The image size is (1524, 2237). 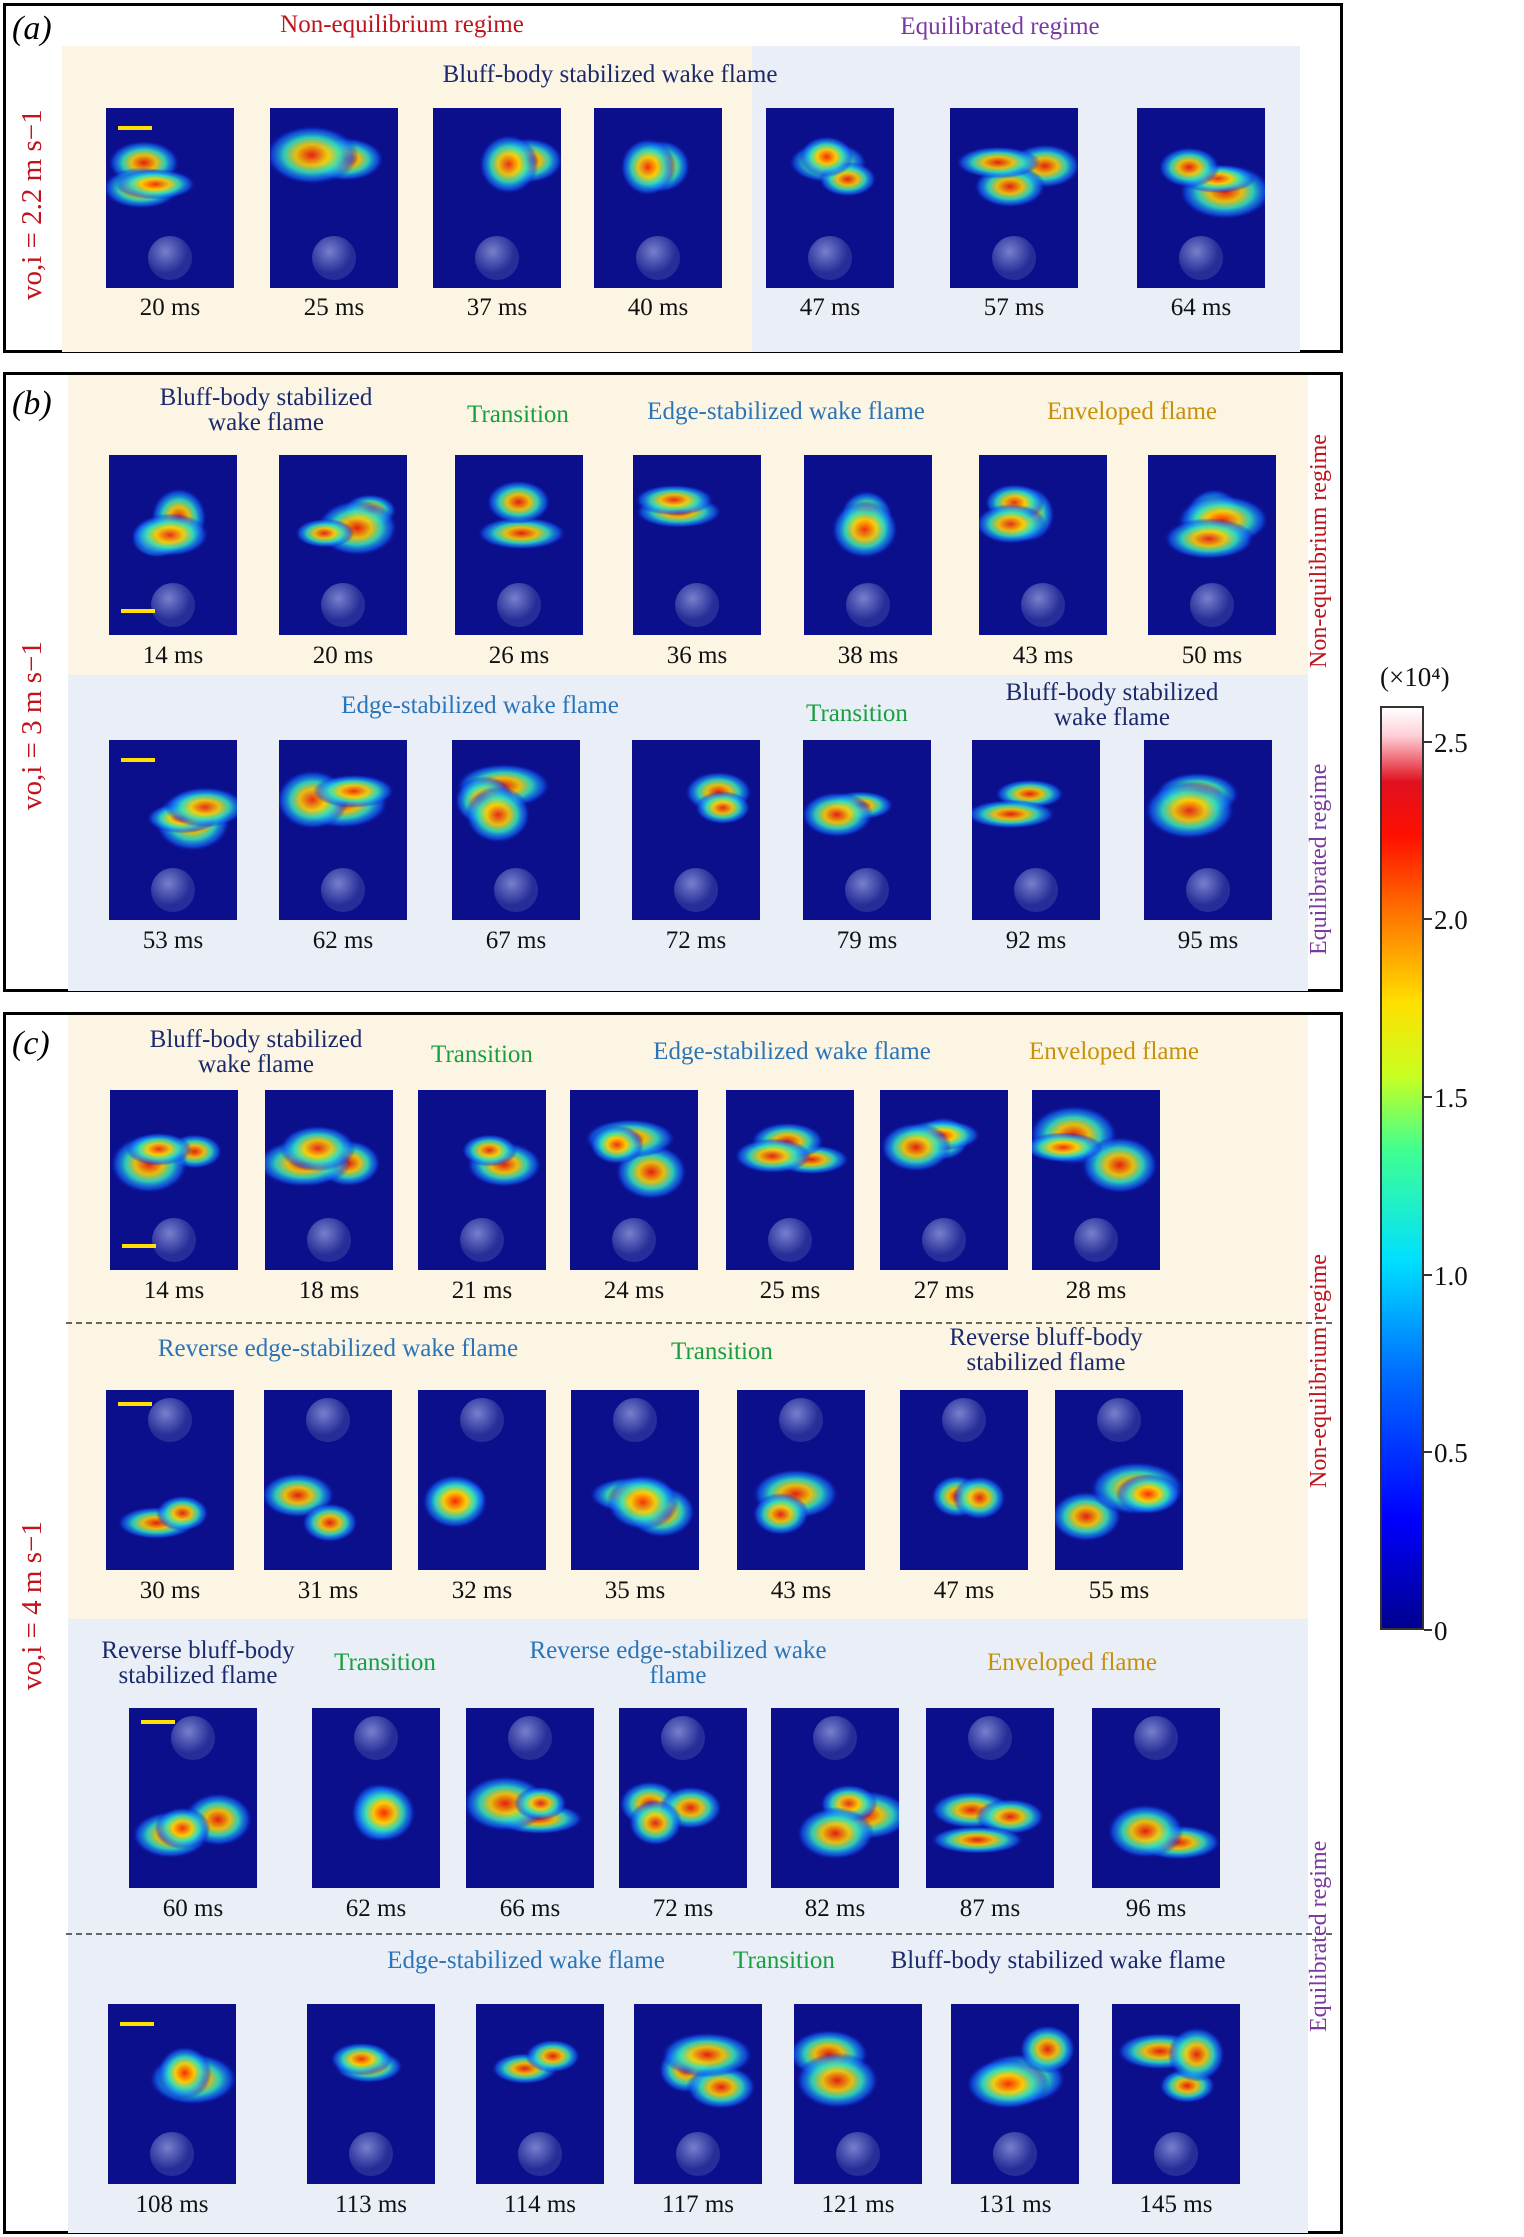 What do you see at coordinates (1132, 411) in the screenshot?
I see `panel-b-region-enveloped: Enveloped flame` at bounding box center [1132, 411].